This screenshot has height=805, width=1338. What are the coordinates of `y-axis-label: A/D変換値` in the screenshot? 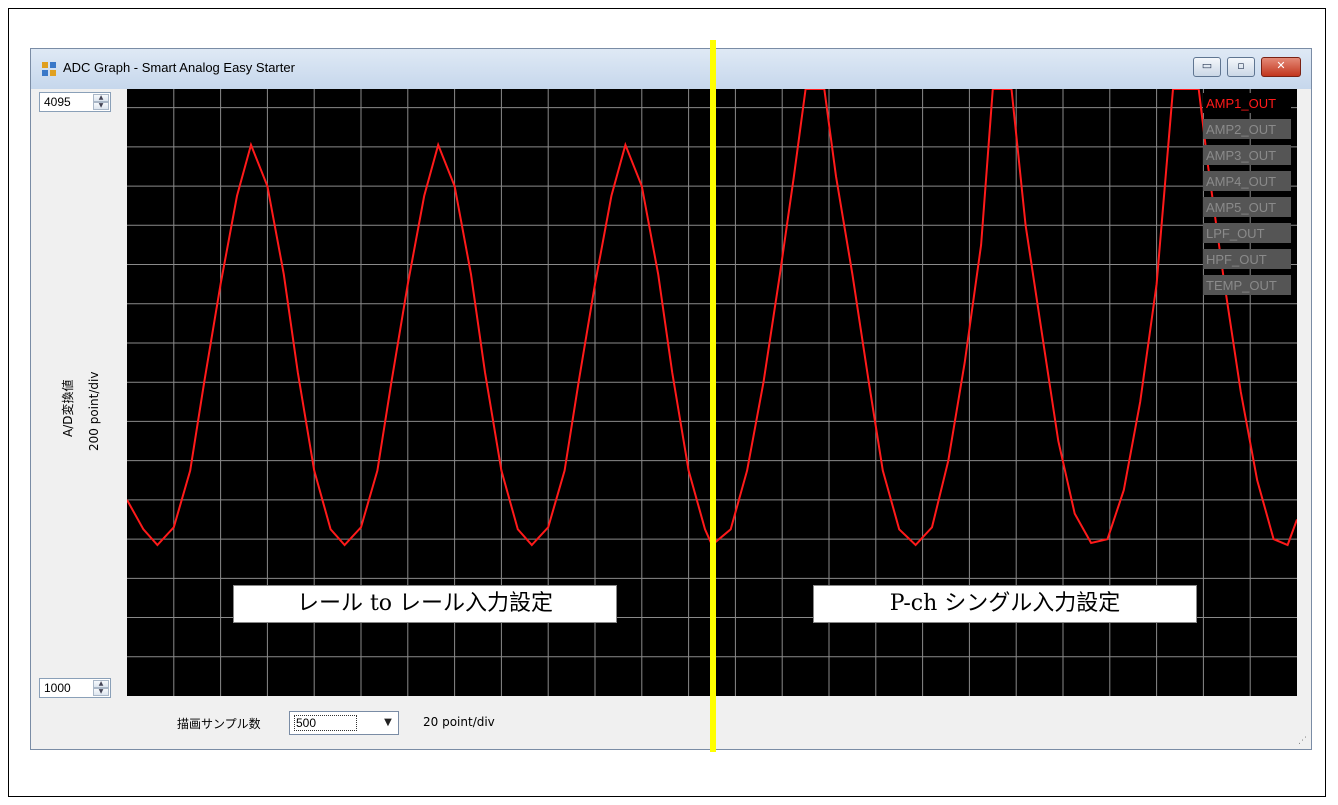 It's located at (68, 408).